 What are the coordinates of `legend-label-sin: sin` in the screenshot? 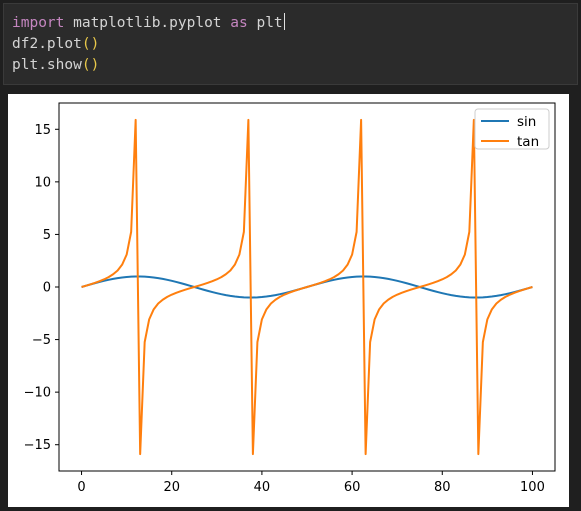 It's located at (526, 122).